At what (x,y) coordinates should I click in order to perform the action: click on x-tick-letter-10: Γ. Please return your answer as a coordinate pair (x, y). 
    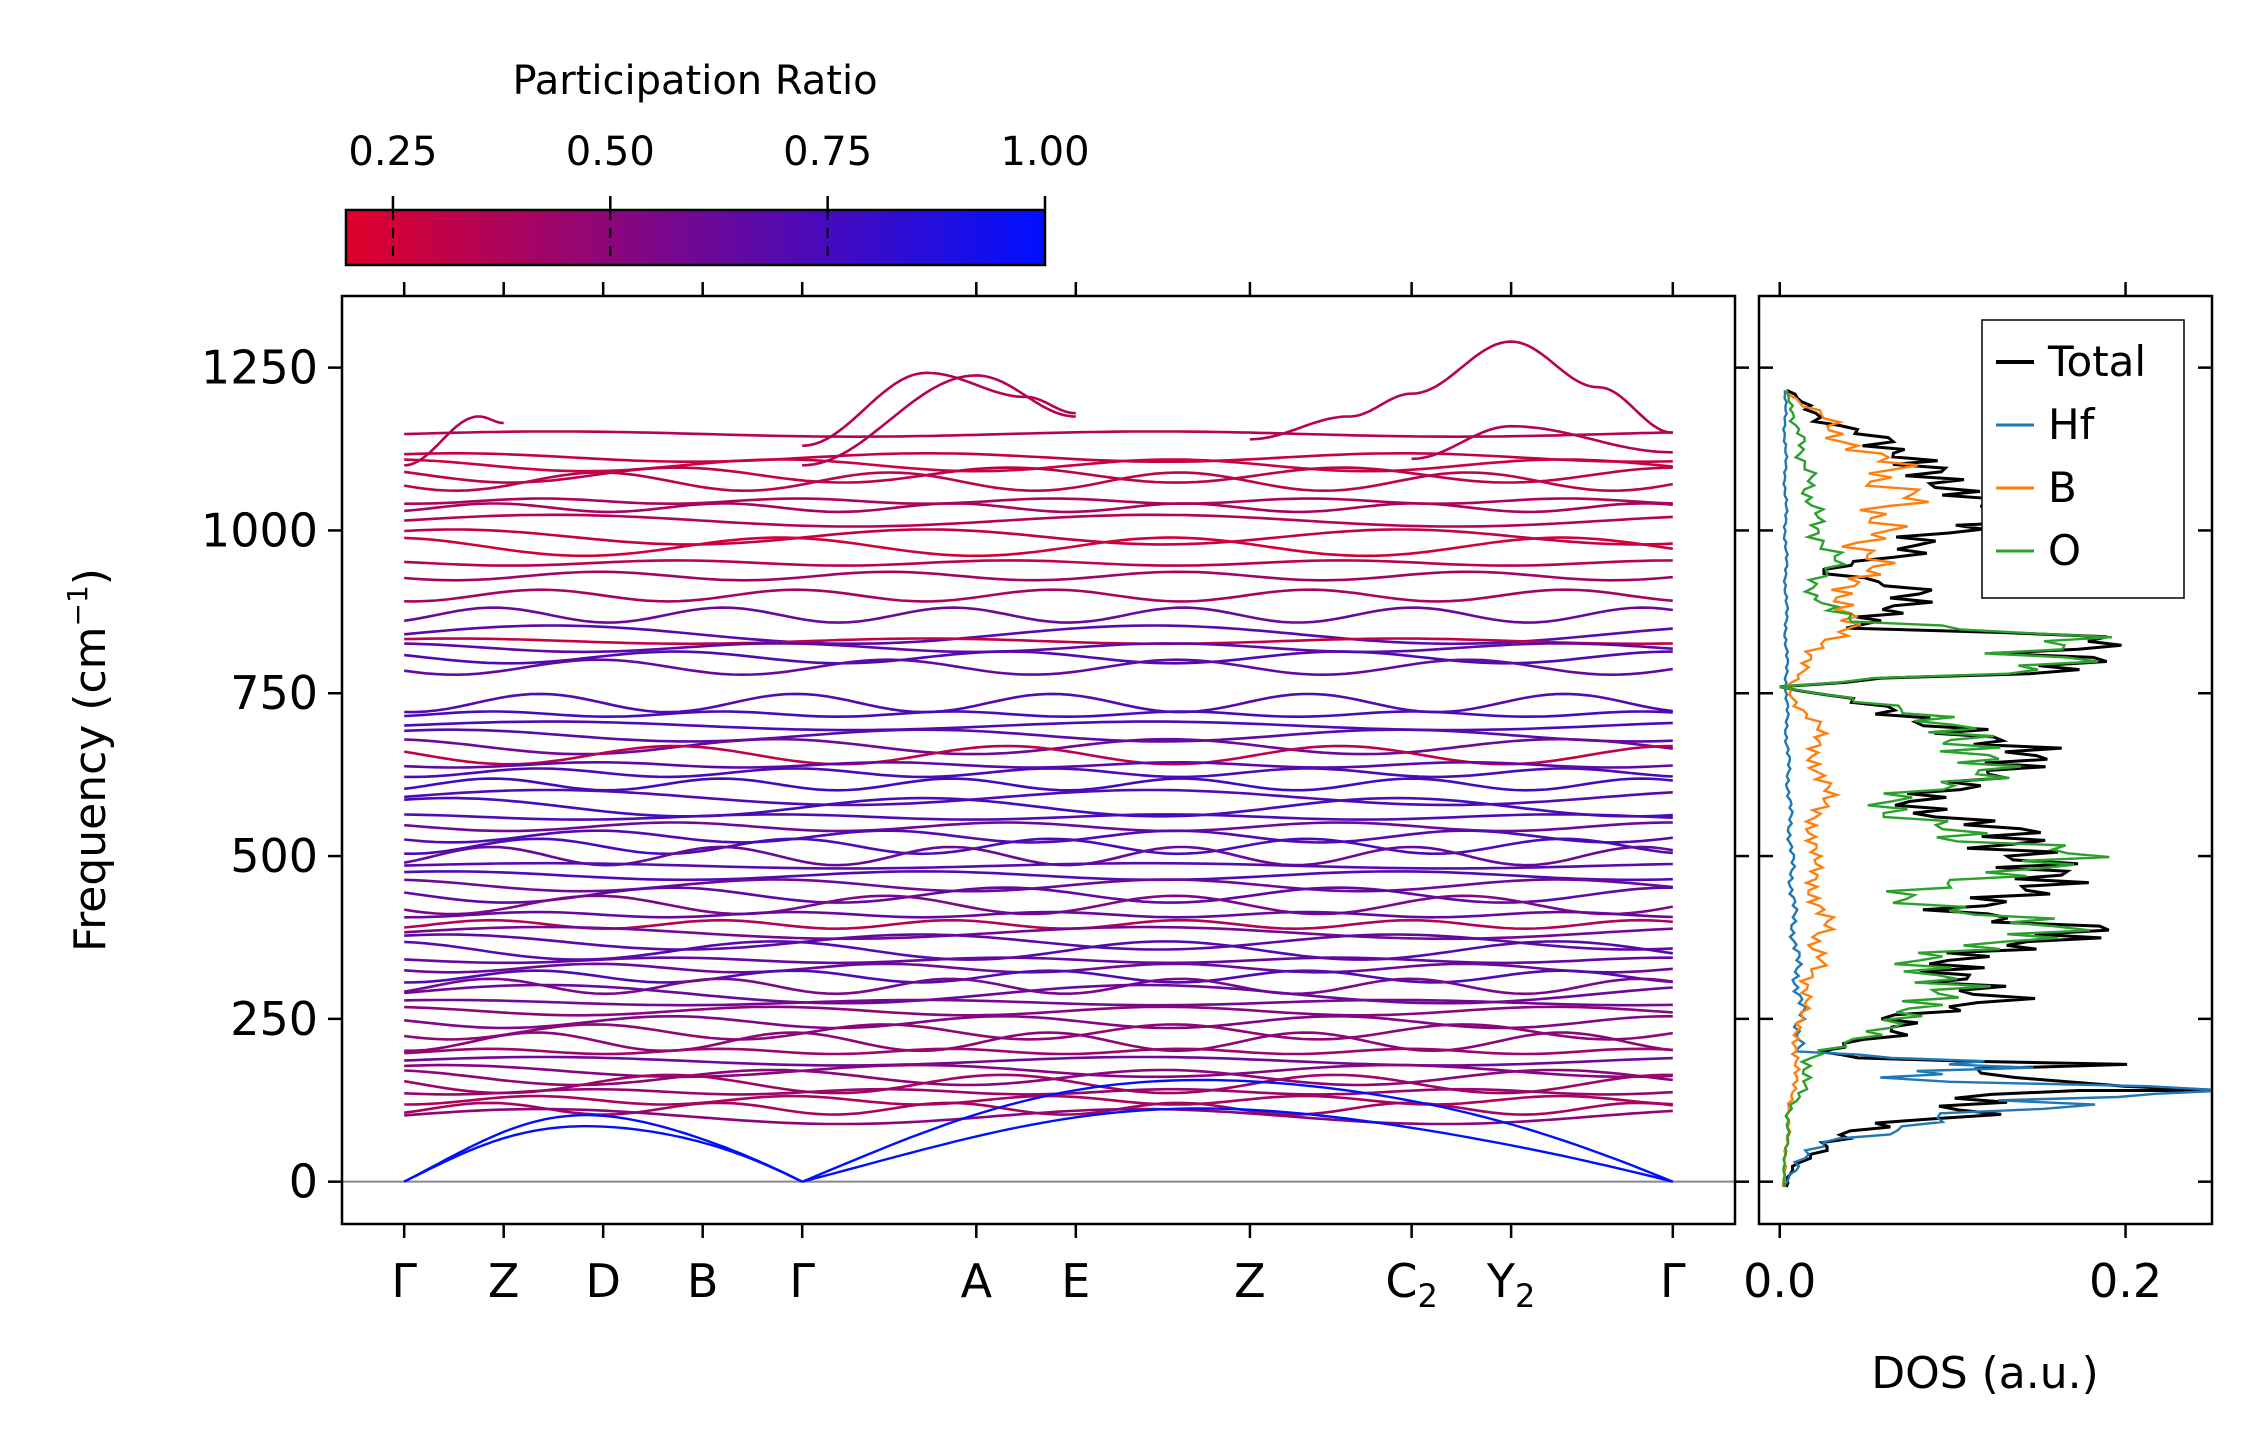
    Looking at the image, I should click on (1673, 1281).